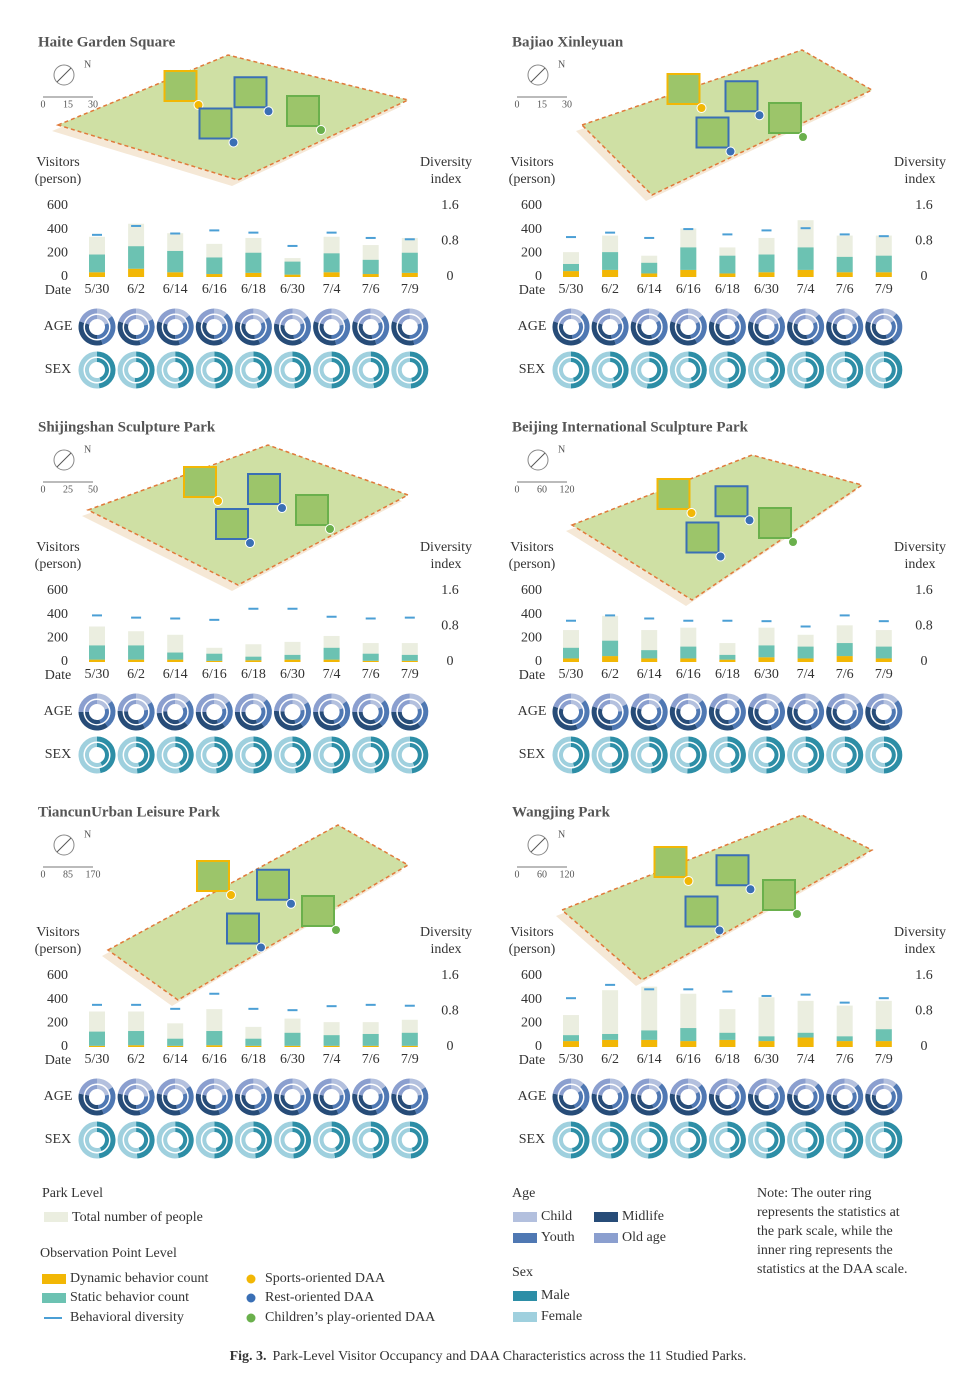  What do you see at coordinates (450, 590) in the screenshot?
I see `y2-tick-label: 1.6` at bounding box center [450, 590].